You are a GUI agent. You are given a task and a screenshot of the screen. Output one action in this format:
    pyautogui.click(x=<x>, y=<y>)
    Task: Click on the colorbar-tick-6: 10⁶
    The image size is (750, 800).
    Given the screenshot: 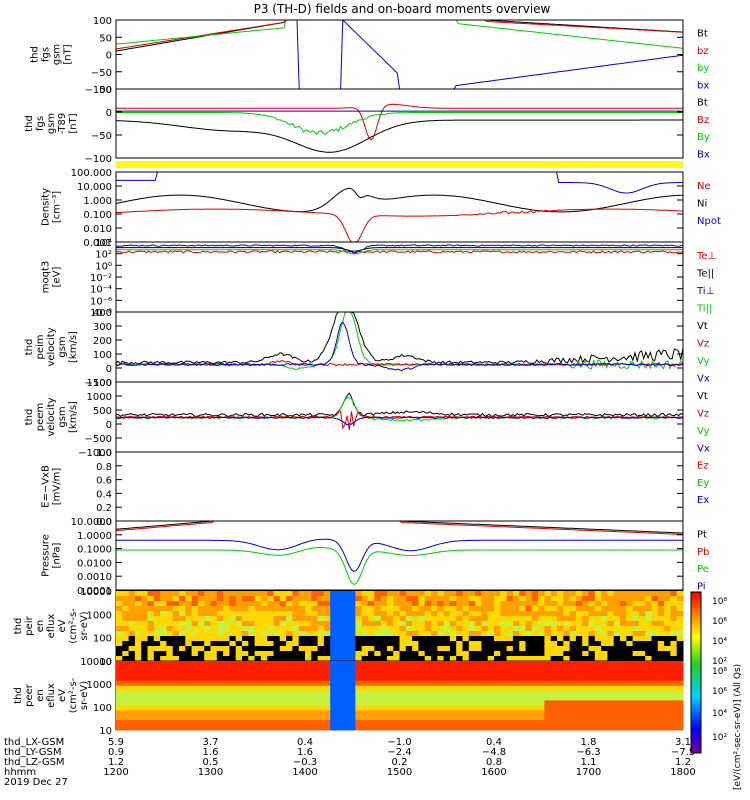 What is the action you would take?
    pyautogui.click(x=719, y=692)
    